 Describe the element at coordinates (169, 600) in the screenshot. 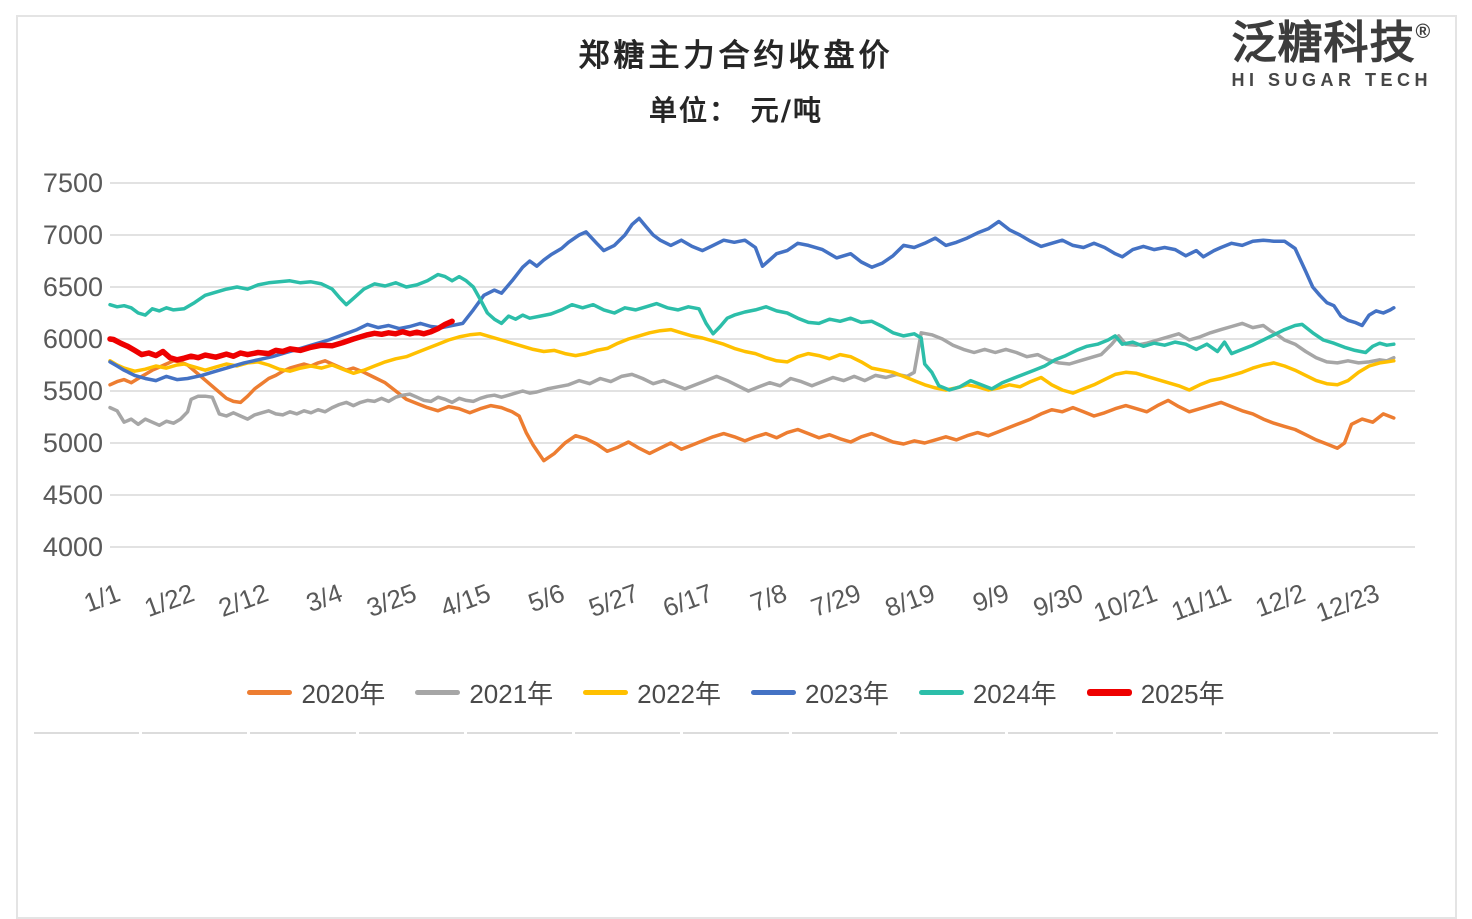

I see `x-axis-label: 1/22` at that location.